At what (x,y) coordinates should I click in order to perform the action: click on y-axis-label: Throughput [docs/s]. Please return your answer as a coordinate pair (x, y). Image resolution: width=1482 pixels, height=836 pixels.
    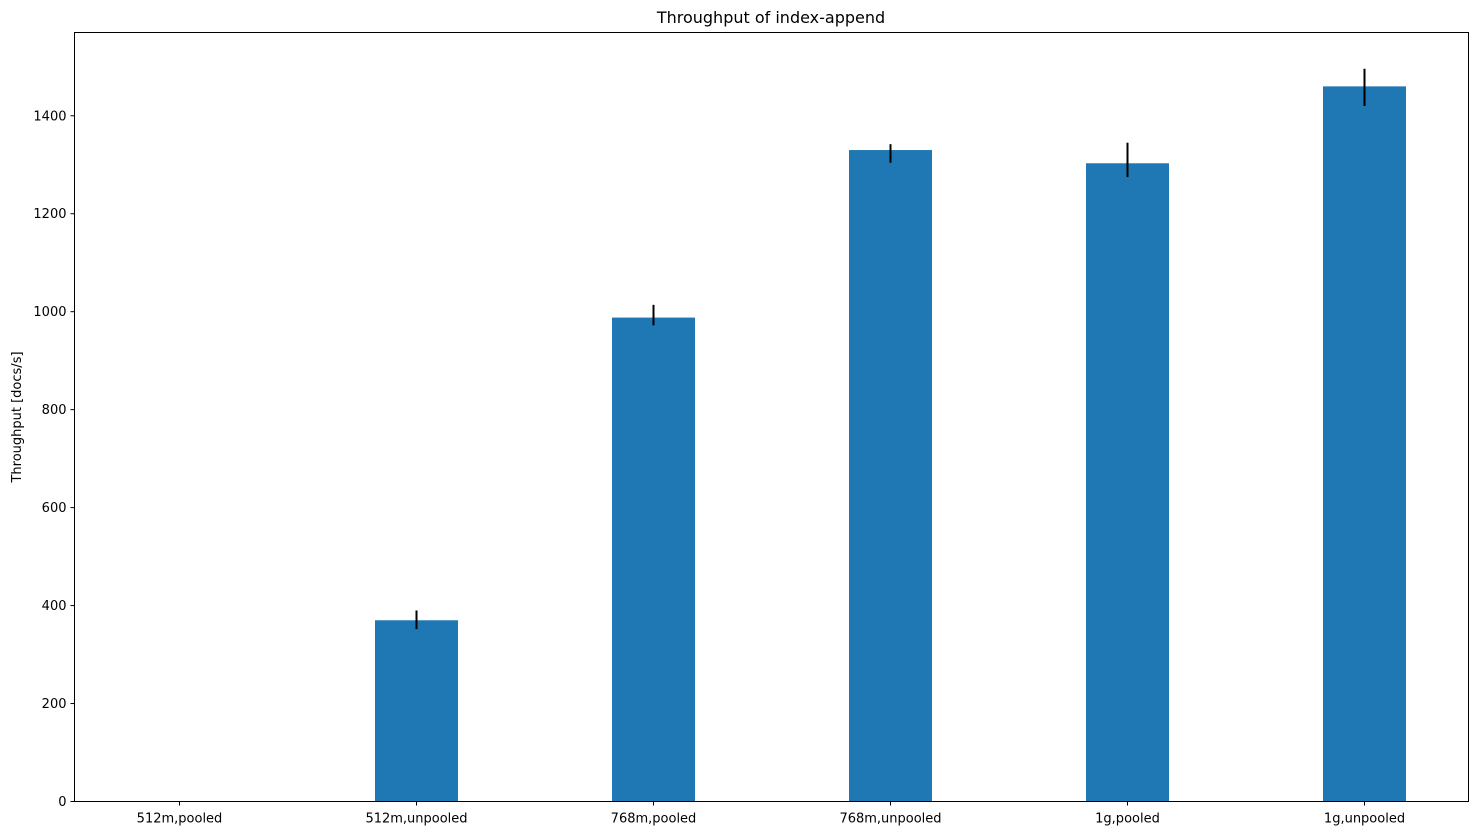
    Looking at the image, I should click on (17, 417).